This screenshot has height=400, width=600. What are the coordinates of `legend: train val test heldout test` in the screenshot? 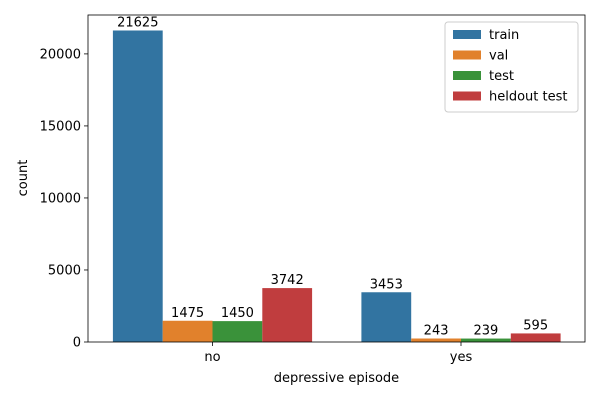 It's located at (511, 67).